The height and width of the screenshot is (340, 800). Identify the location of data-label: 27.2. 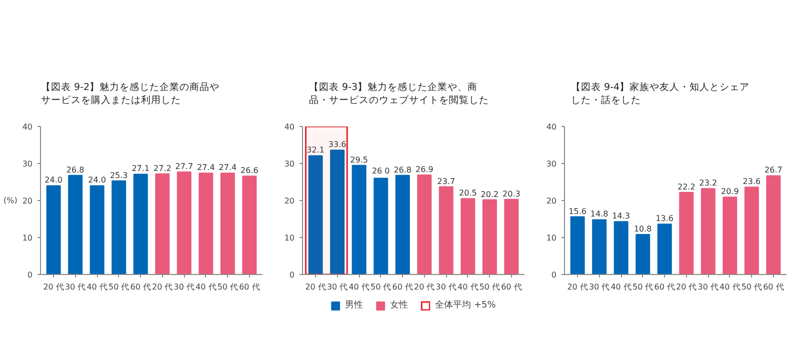
(162, 168).